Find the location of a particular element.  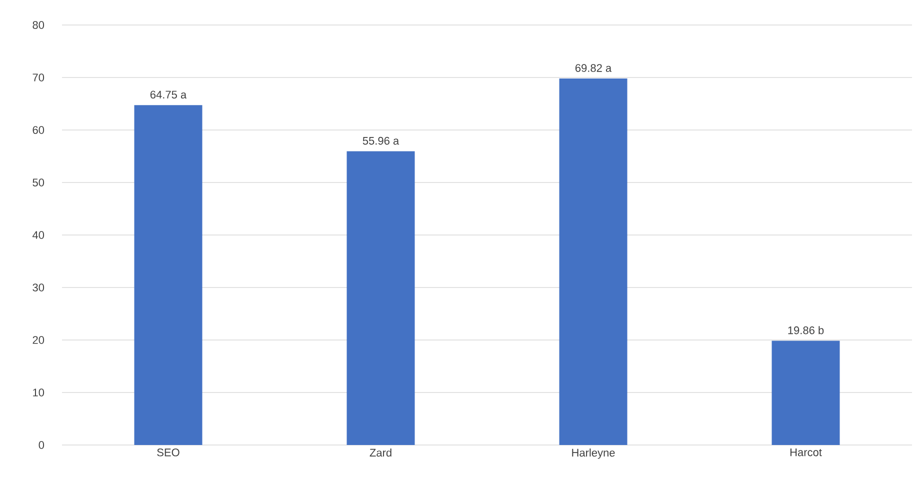

y-tick-label: 60 is located at coordinates (38, 130).